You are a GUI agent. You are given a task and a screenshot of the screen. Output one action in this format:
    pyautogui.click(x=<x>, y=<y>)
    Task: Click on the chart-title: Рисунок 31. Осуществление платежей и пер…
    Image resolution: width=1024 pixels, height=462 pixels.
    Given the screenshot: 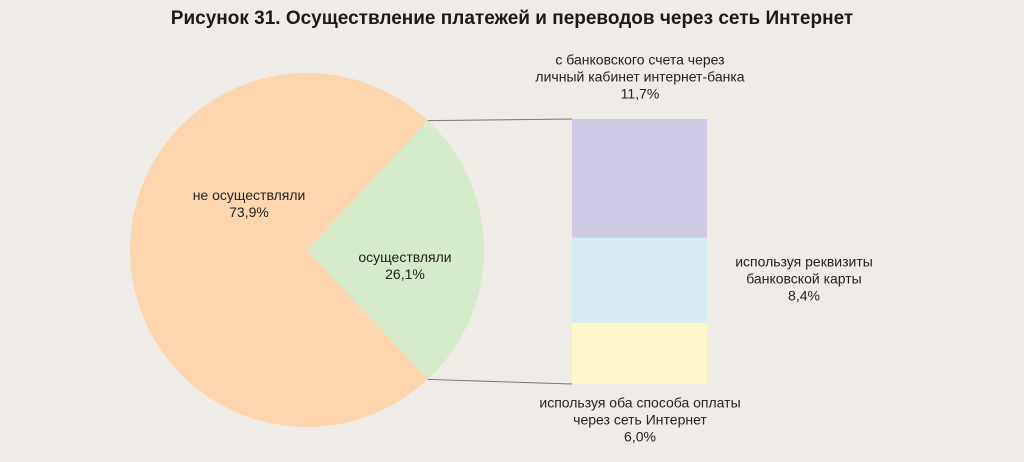 What is the action you would take?
    pyautogui.click(x=512, y=18)
    